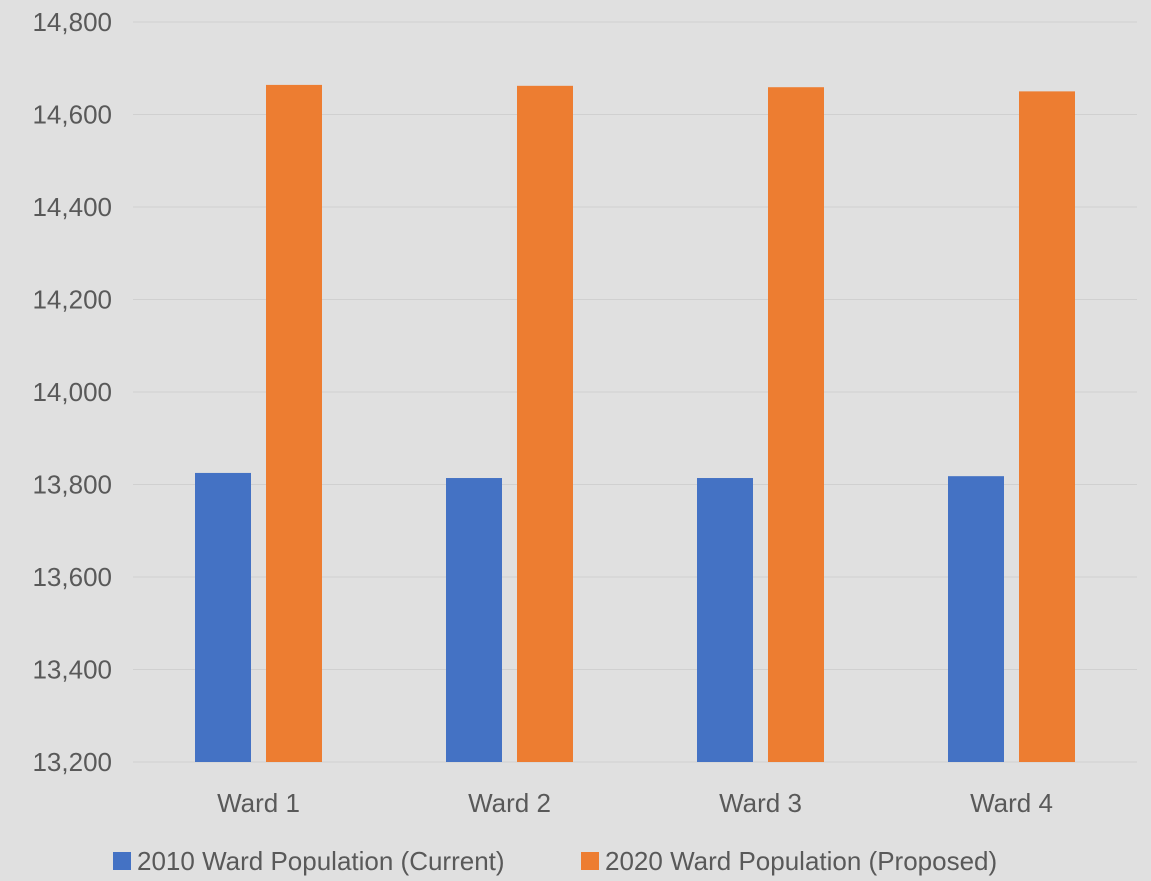 The height and width of the screenshot is (881, 1151). Describe the element at coordinates (258, 803) in the screenshot. I see `x-tick-label: Ward 1` at that location.